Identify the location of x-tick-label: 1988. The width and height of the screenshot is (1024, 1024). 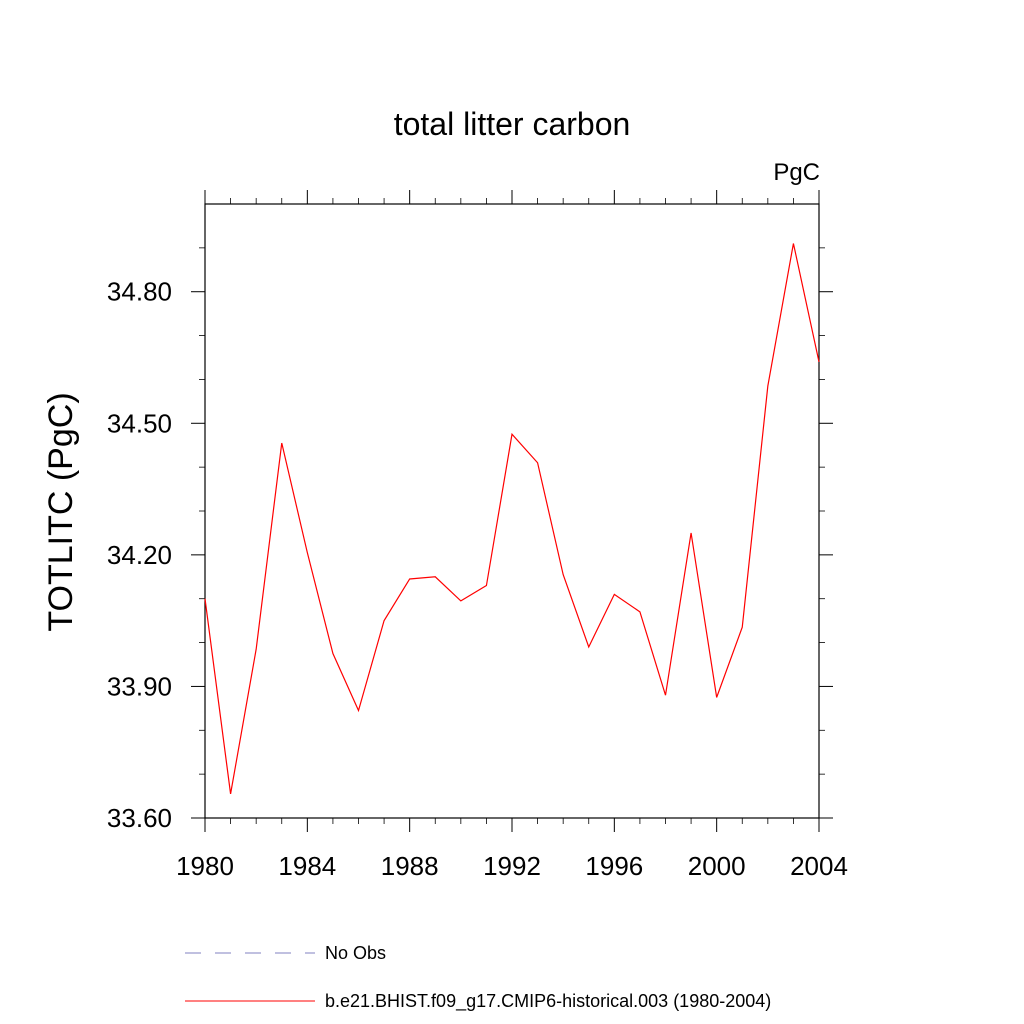
(410, 866).